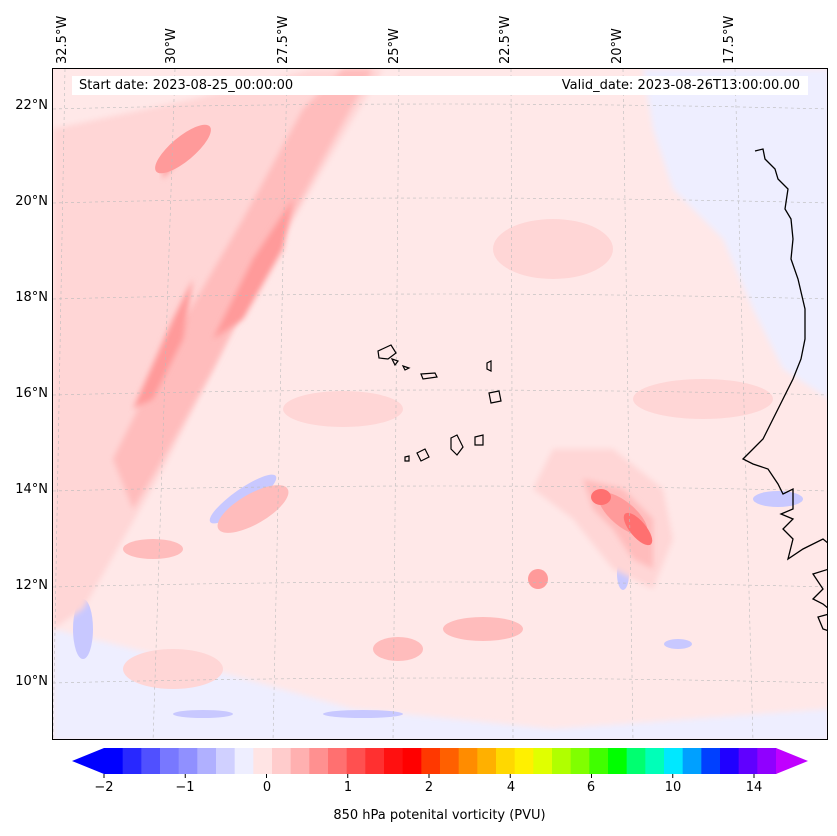  I want to click on coastline, so click(784, 390).